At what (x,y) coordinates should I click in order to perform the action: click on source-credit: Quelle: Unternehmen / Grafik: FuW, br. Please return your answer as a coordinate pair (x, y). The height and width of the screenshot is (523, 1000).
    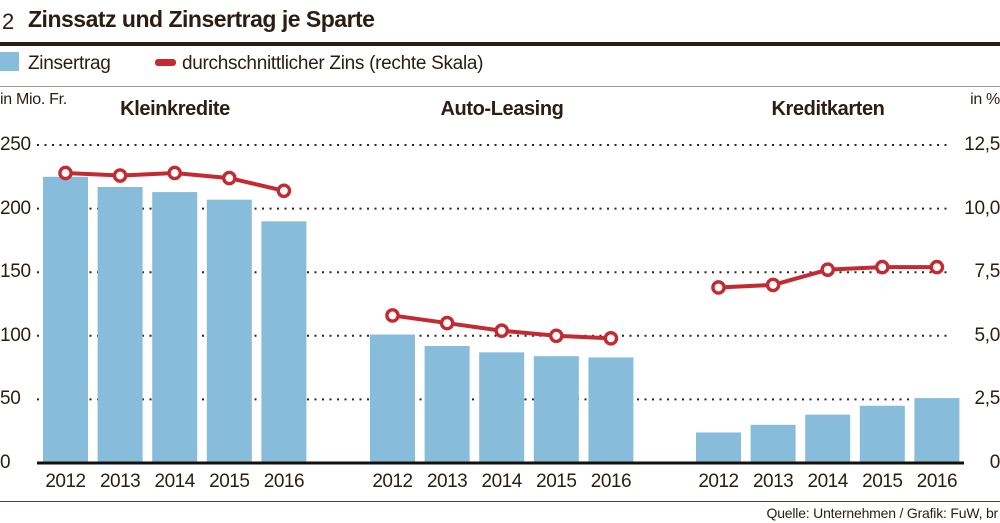
    Looking at the image, I should click on (882, 513).